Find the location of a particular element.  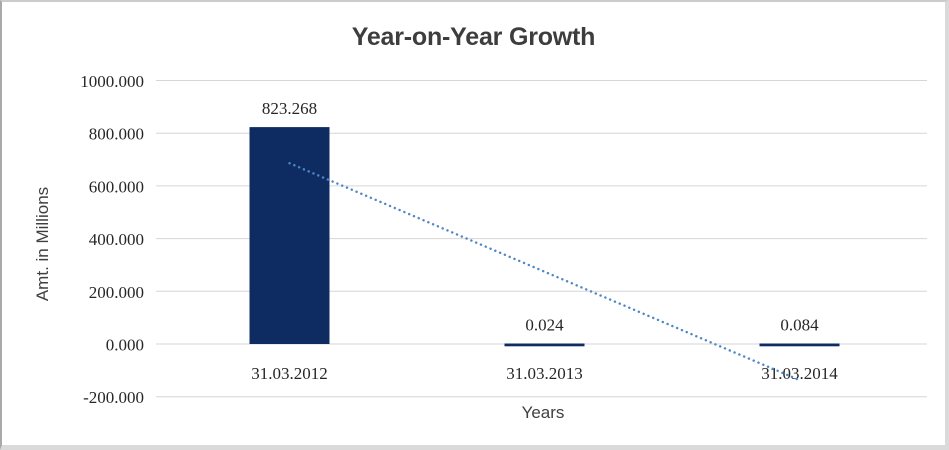

y-tick-label: 1000.000 is located at coordinates (112, 81).